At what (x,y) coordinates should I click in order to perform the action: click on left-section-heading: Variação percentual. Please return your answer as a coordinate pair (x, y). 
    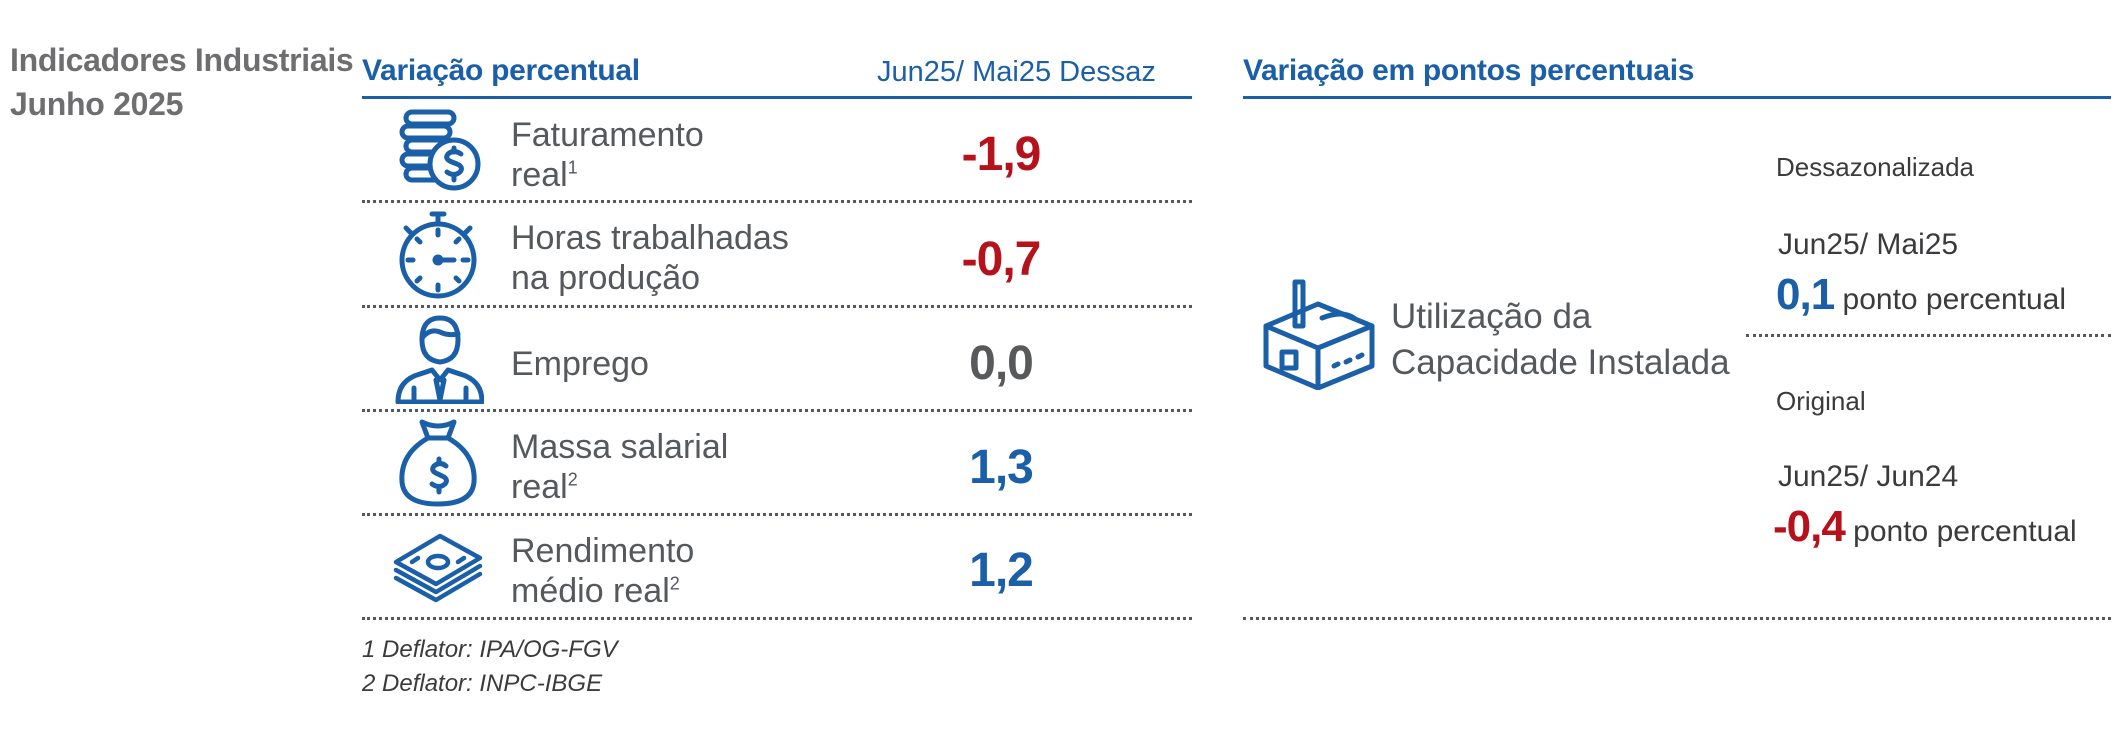
    Looking at the image, I should click on (501, 70).